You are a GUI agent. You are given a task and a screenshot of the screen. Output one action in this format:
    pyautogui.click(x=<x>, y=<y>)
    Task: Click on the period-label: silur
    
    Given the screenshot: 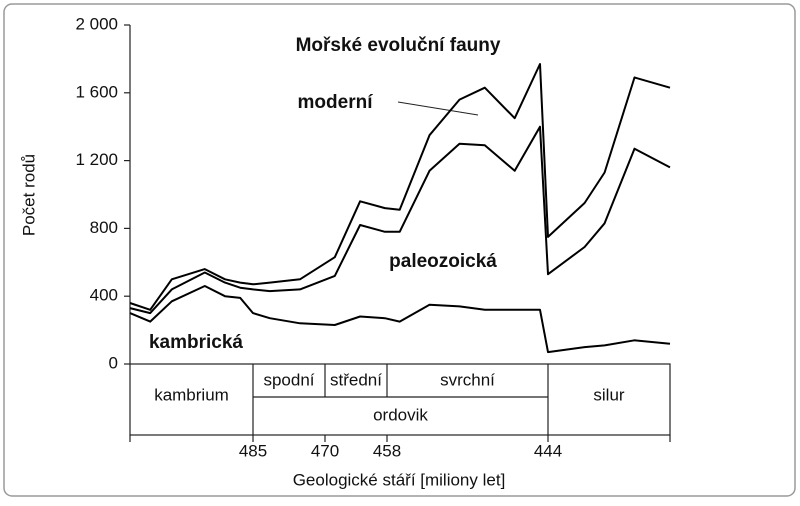 What is the action you would take?
    pyautogui.click(x=609, y=394)
    